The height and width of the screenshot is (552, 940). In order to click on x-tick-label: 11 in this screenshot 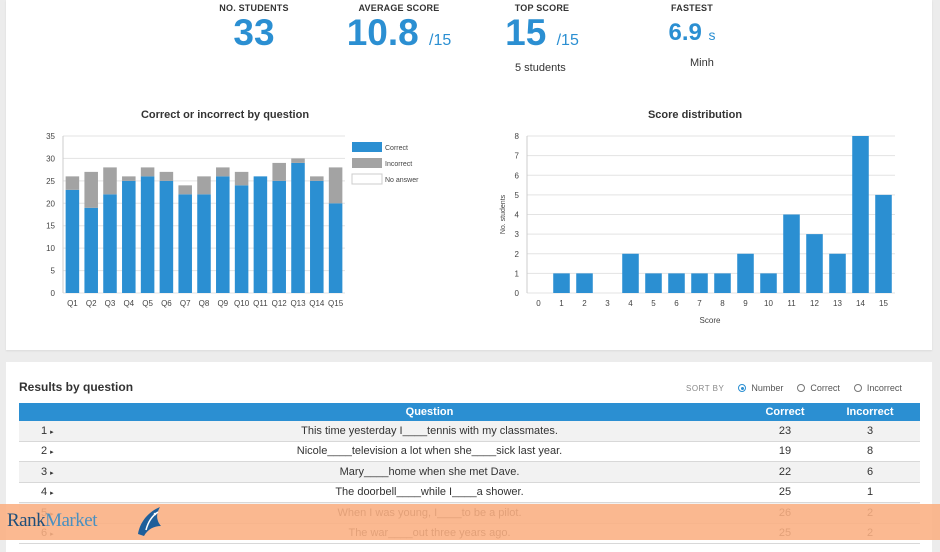, I will do `click(791, 303)`.